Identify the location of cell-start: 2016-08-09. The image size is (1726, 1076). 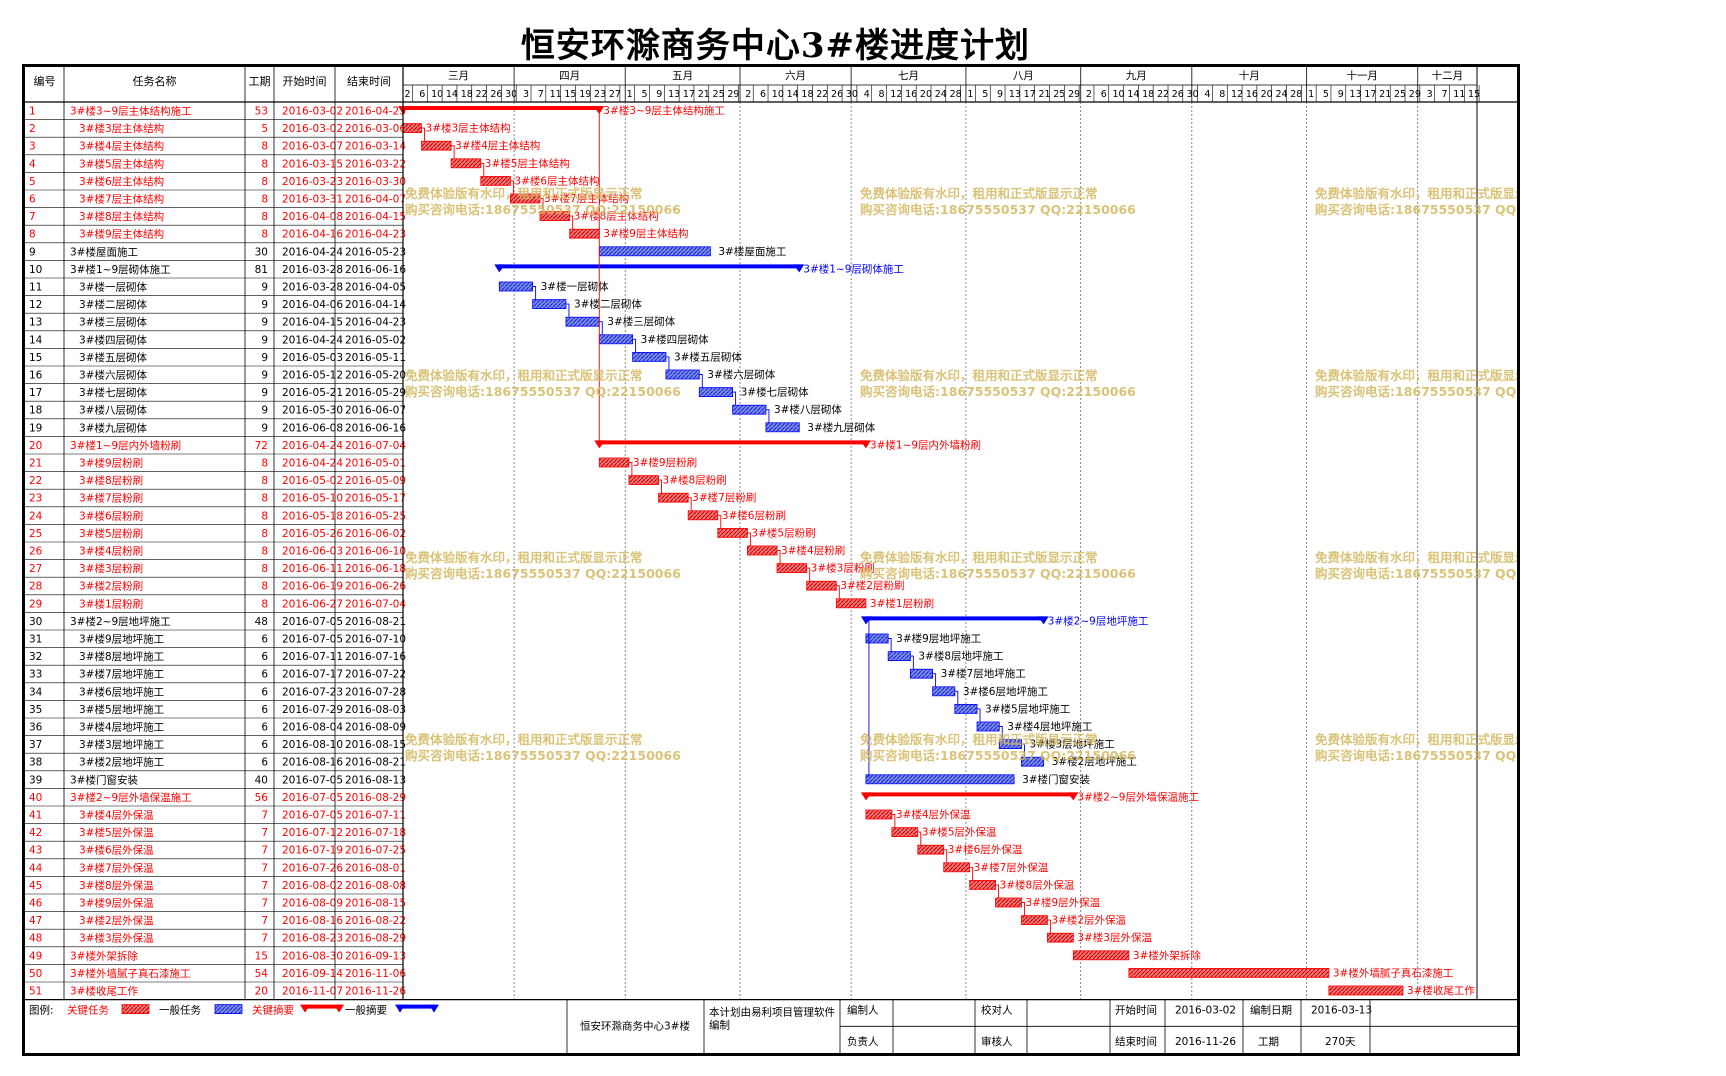
(312, 904).